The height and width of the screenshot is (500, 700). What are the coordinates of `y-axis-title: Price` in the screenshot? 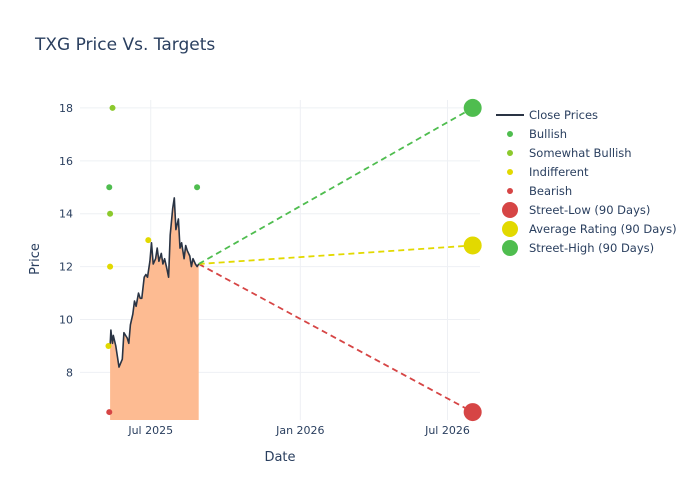 It's located at (35, 259).